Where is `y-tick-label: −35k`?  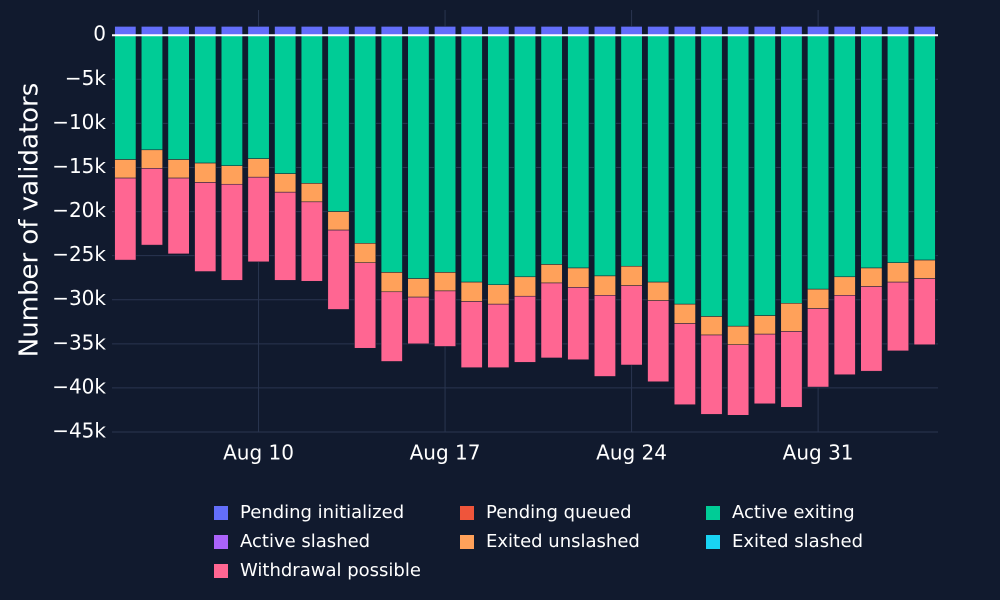 y-tick-label: −35k is located at coordinates (79, 342).